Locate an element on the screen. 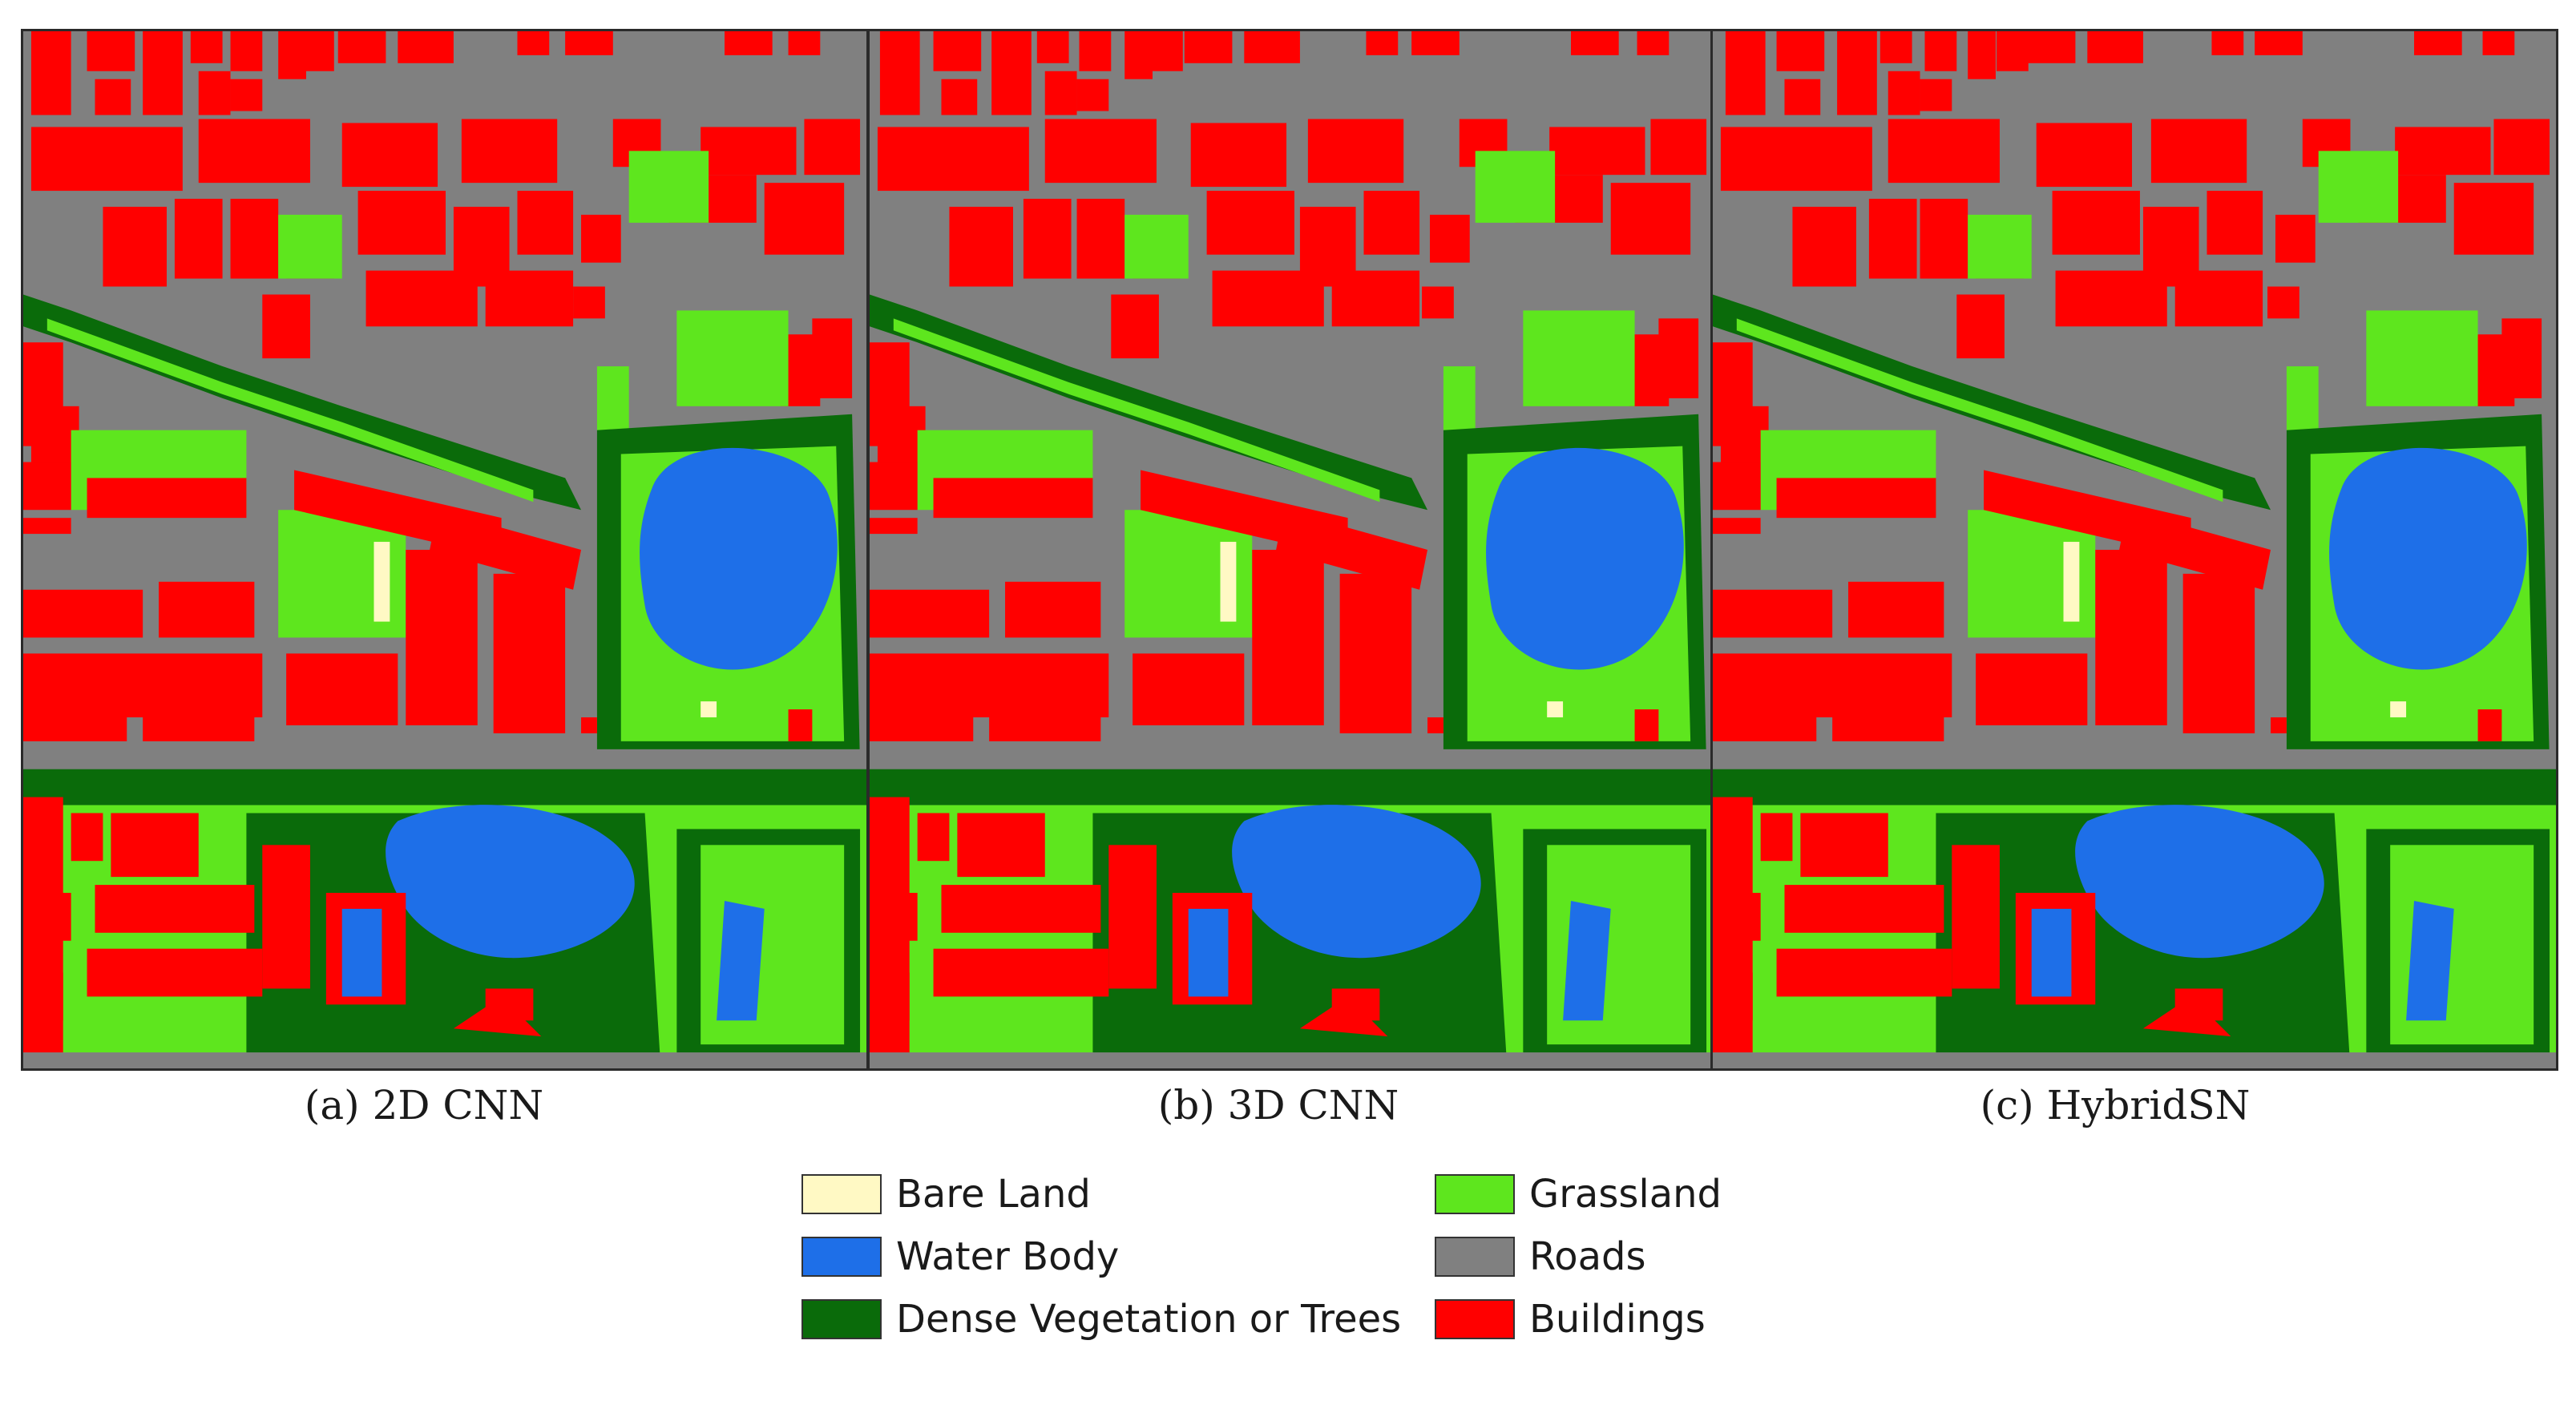 This screenshot has height=1409, width=2576. pond is located at coordinates (1585, 558).